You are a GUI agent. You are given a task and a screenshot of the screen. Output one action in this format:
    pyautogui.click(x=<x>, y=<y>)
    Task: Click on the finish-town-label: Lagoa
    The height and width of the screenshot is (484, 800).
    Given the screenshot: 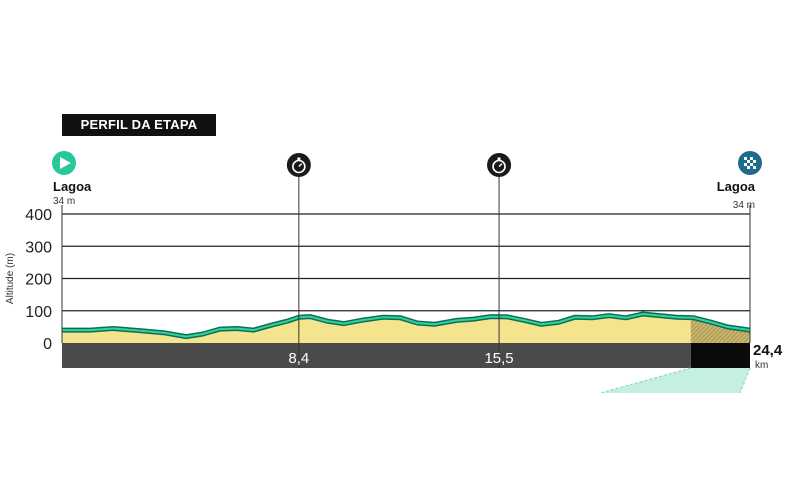 What is the action you would take?
    pyautogui.click(x=736, y=186)
    